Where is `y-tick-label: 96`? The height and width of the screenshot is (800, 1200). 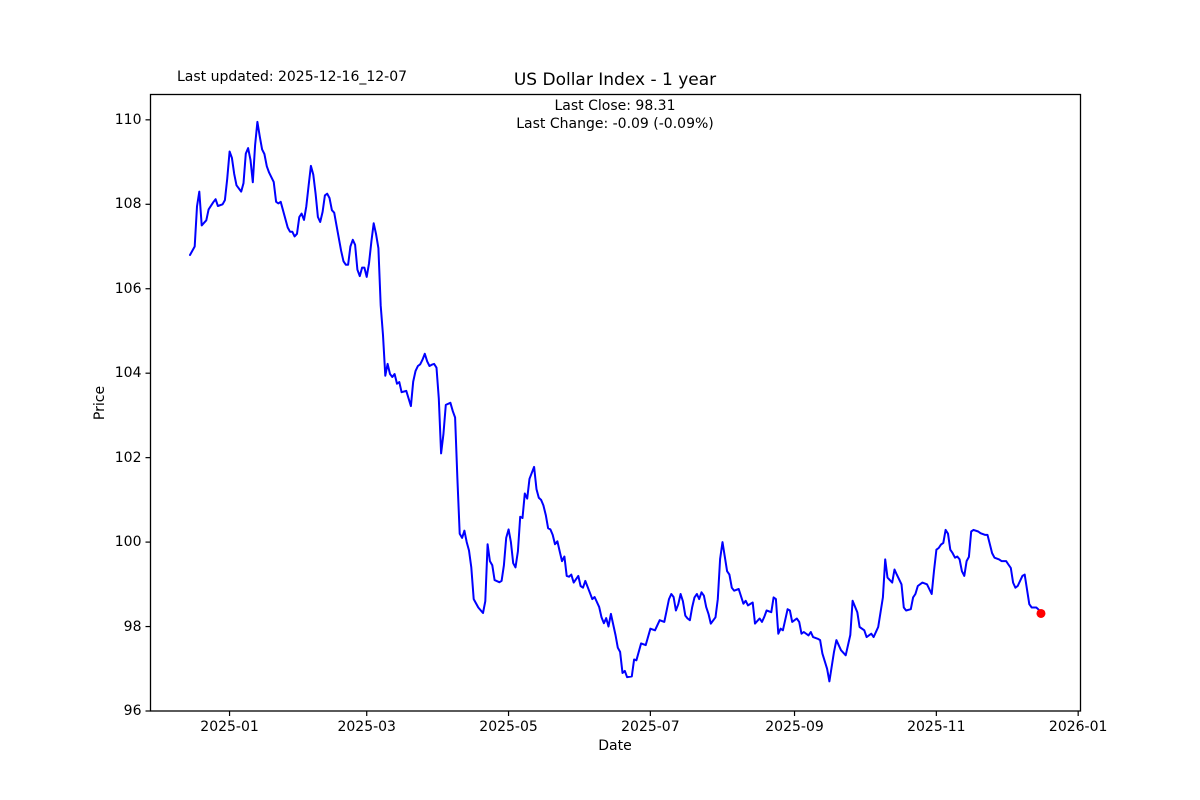
y-tick-label: 96 is located at coordinates (132, 711).